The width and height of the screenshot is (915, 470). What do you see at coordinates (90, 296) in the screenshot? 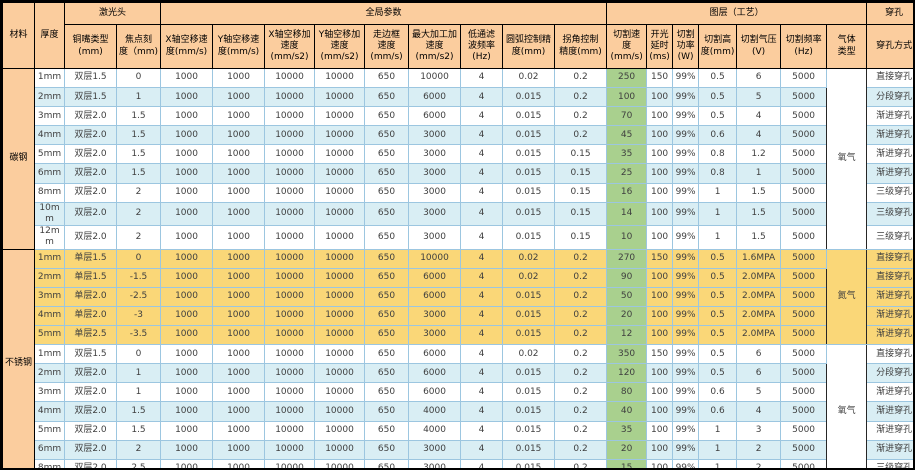
I see `nozzle-type-cell: 单层2.0` at bounding box center [90, 296].